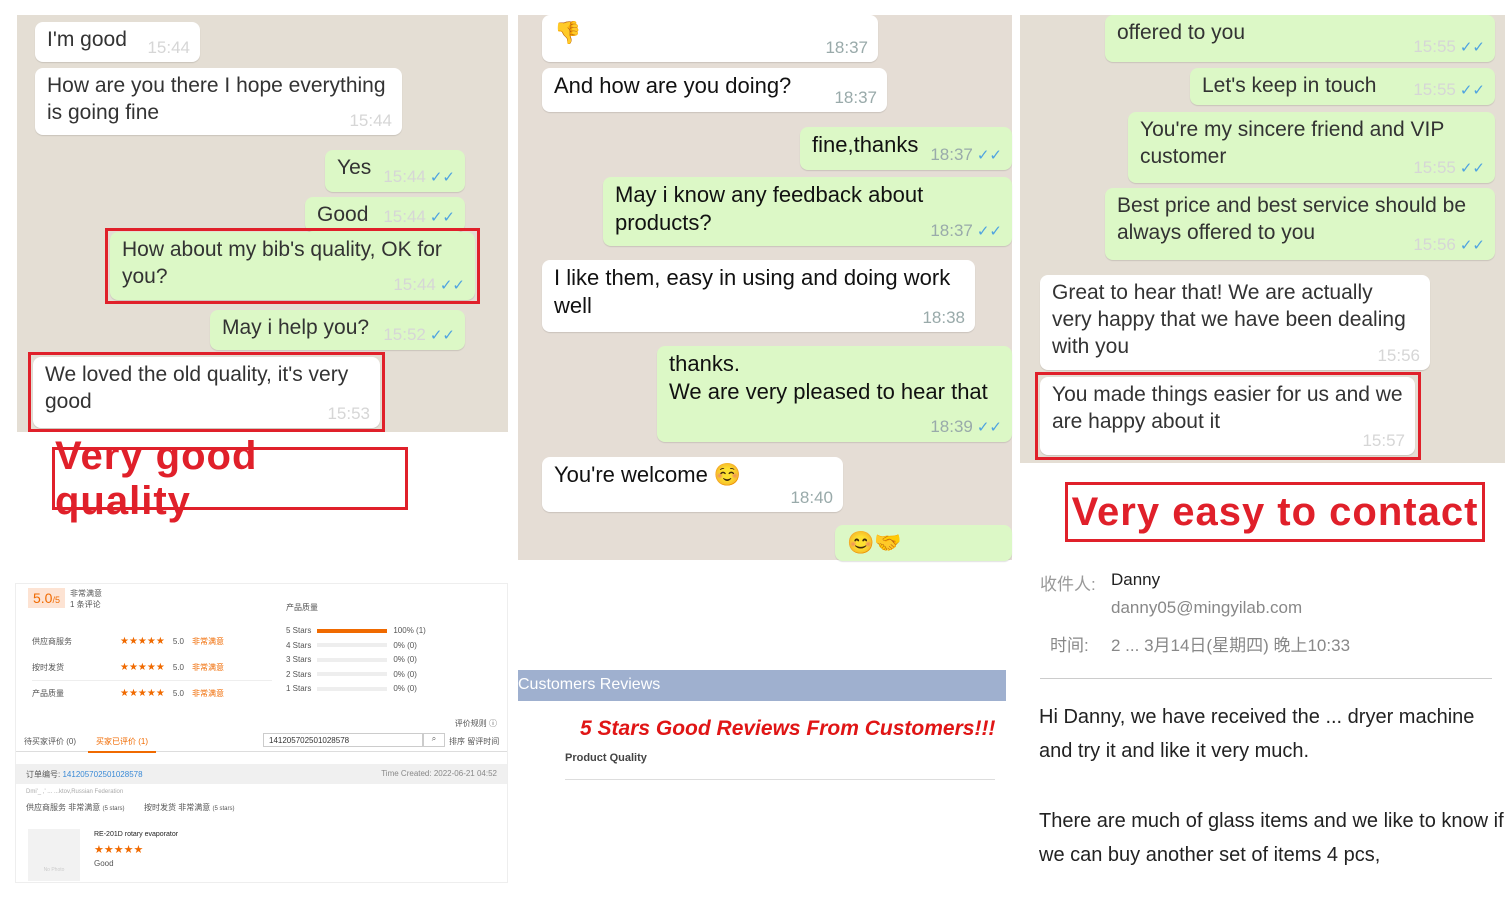 This screenshot has height=918, width=1505. What do you see at coordinates (1207, 607) in the screenshot?
I see `to-email: danny05@mingyilab.com` at bounding box center [1207, 607].